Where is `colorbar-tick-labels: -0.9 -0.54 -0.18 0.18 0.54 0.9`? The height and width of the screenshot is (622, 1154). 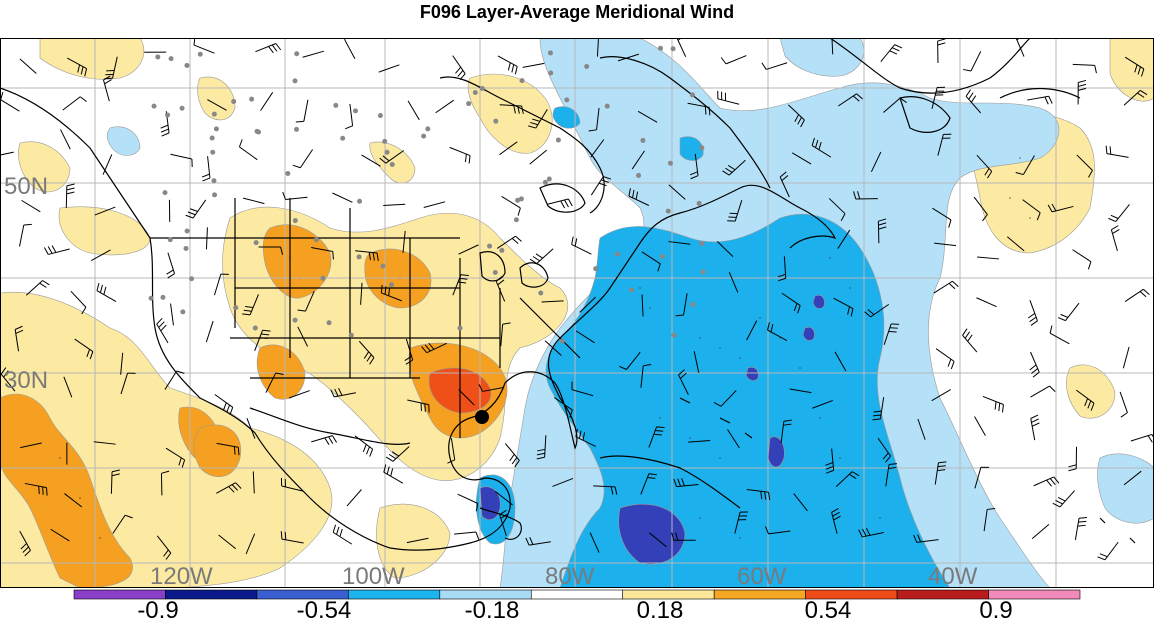 colorbar-tick-labels: -0.9 -0.54 -0.18 0.18 0.54 0.9 is located at coordinates (574, 609).